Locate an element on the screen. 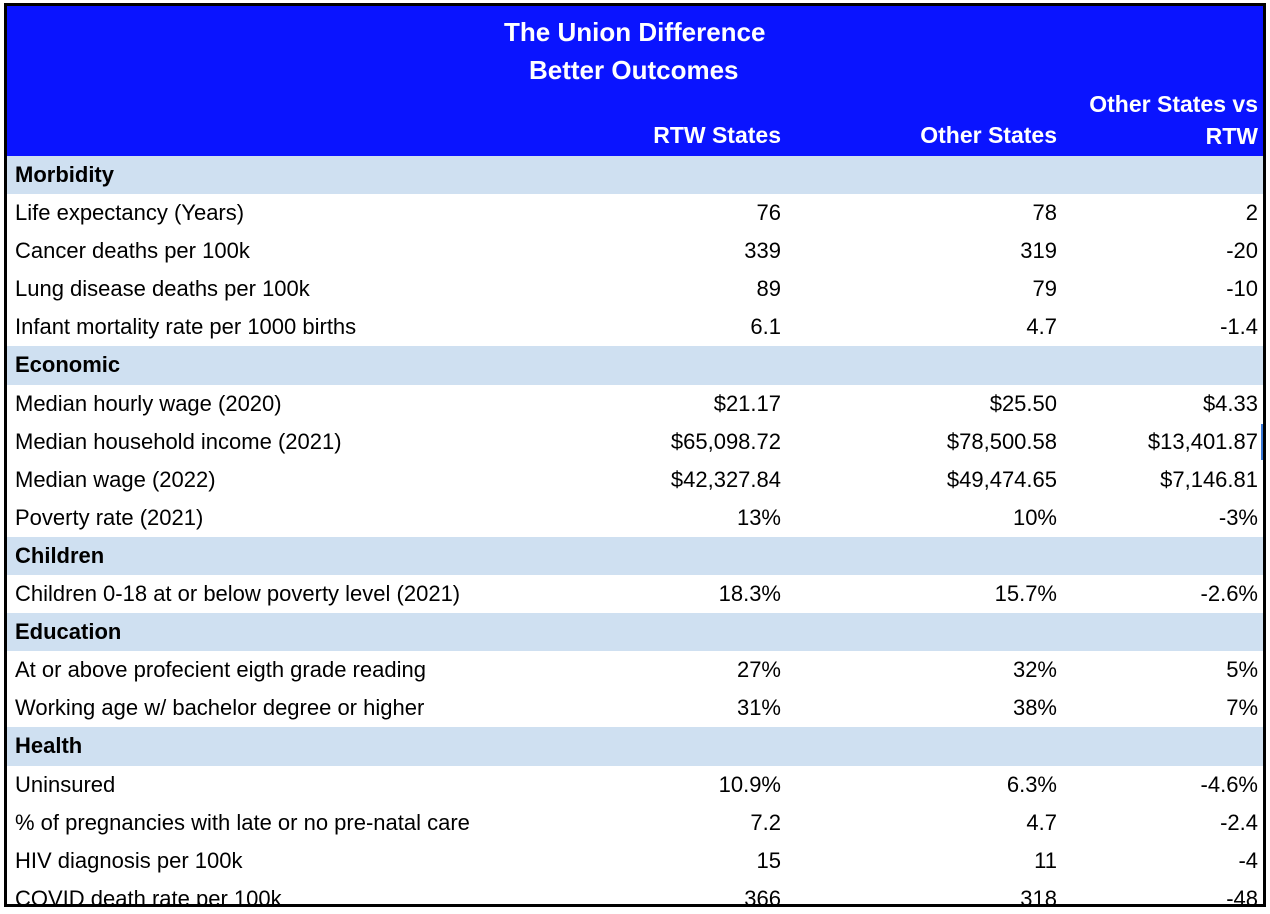 The width and height of the screenshot is (1270, 914). diff-value: -4.6% is located at coordinates (1229, 784).